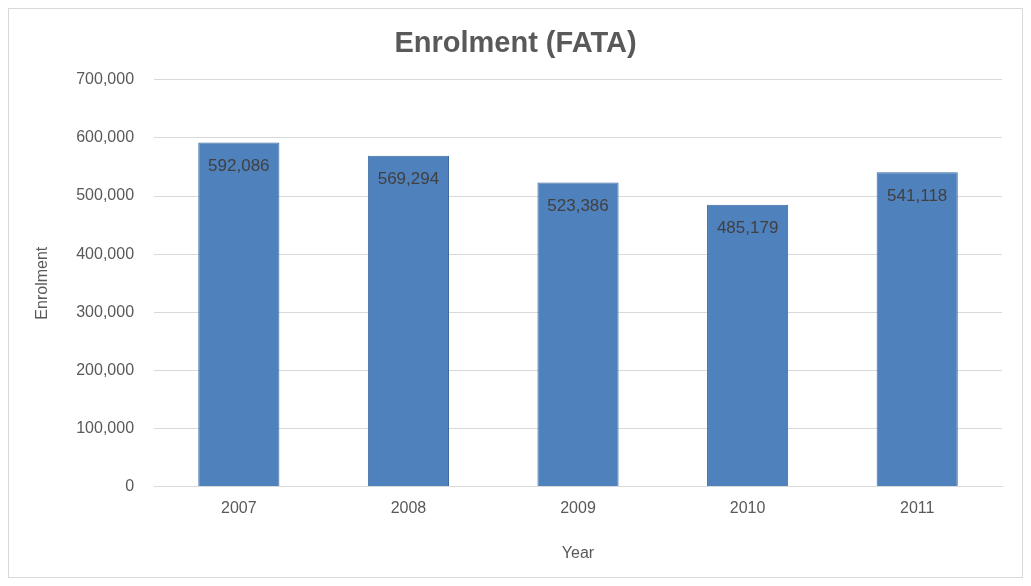  What do you see at coordinates (747, 507) in the screenshot?
I see `x-tick-label: 2010` at bounding box center [747, 507].